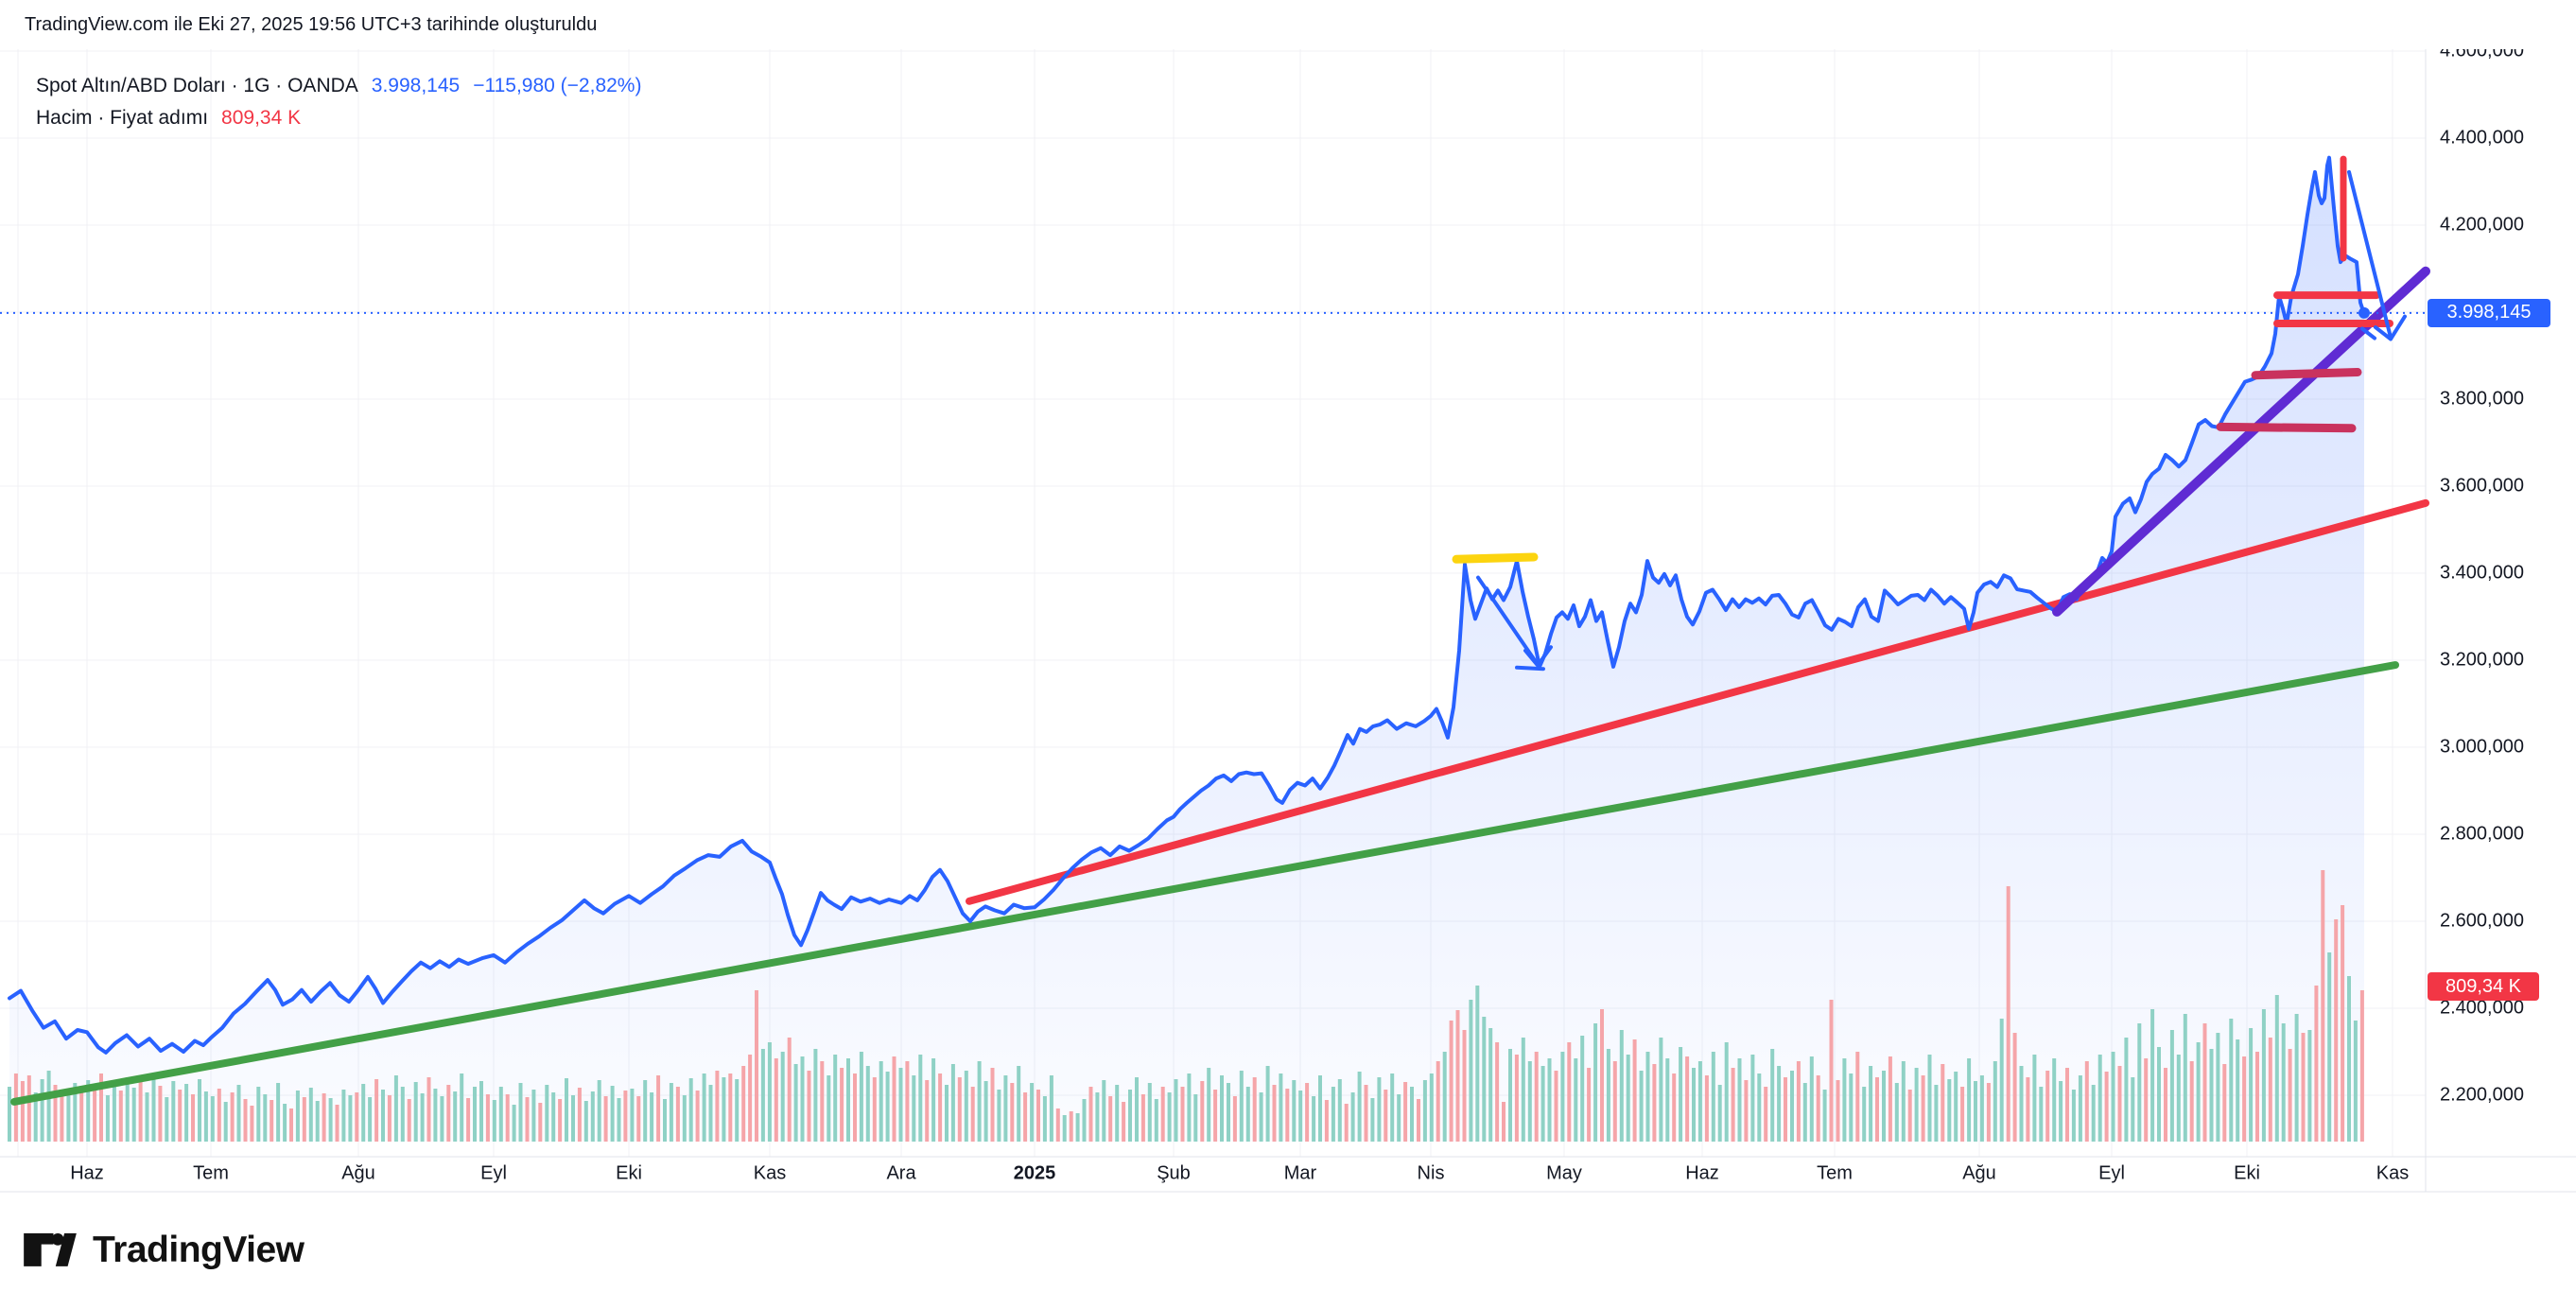  Describe the element at coordinates (199, 1250) in the screenshot. I see `tradingview-logo-text: TradingView` at that location.